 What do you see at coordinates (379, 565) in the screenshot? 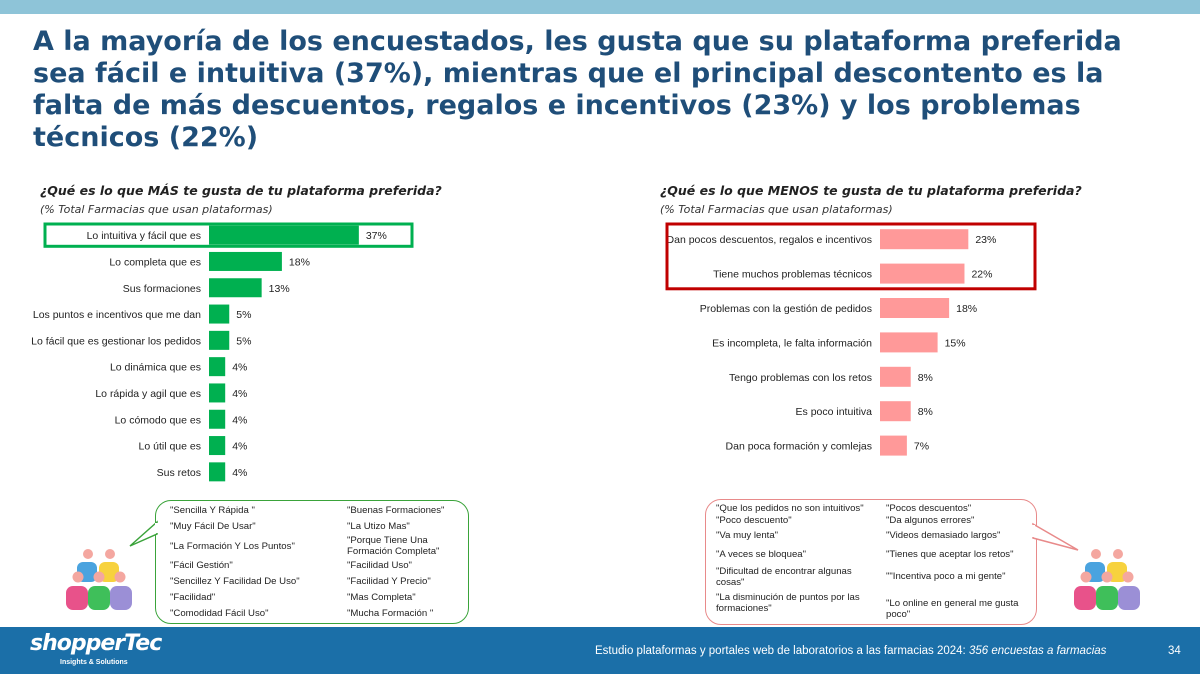
I see `quote: "Facilidad Uso"` at bounding box center [379, 565].